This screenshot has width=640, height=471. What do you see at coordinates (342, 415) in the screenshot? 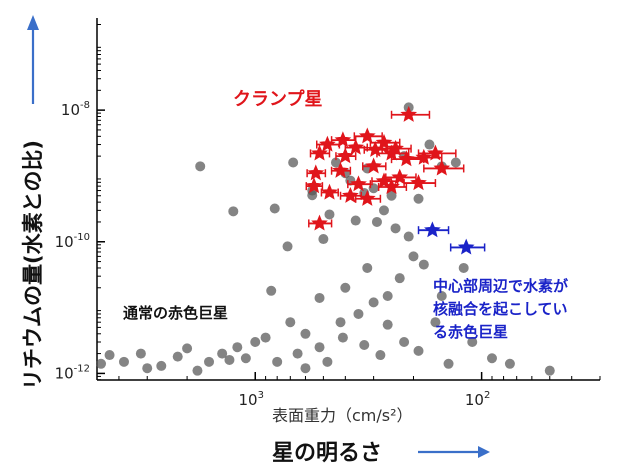
I see `x-axis-label: 表面重力（cm/s²）` at bounding box center [342, 415].